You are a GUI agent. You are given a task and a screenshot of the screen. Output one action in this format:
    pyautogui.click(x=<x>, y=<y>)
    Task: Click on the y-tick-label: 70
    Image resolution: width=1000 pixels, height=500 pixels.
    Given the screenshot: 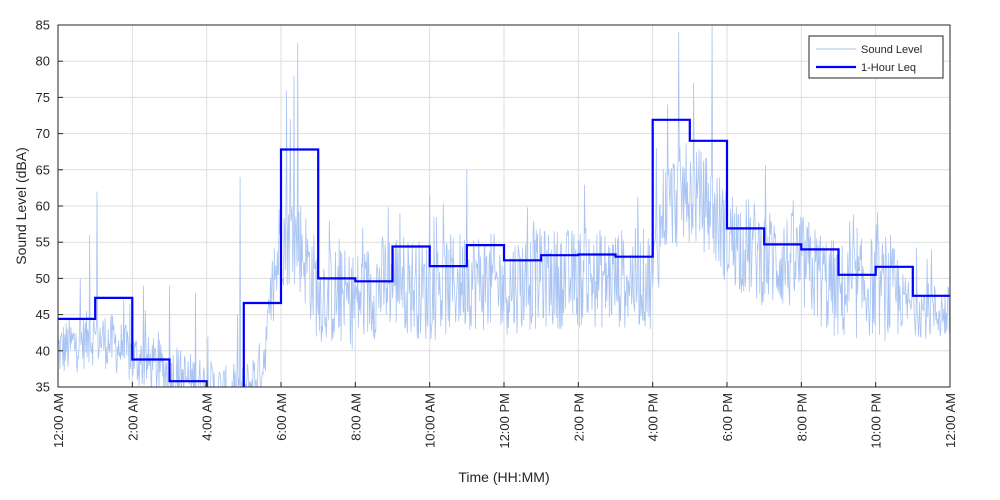 What is the action you would take?
    pyautogui.click(x=43, y=133)
    